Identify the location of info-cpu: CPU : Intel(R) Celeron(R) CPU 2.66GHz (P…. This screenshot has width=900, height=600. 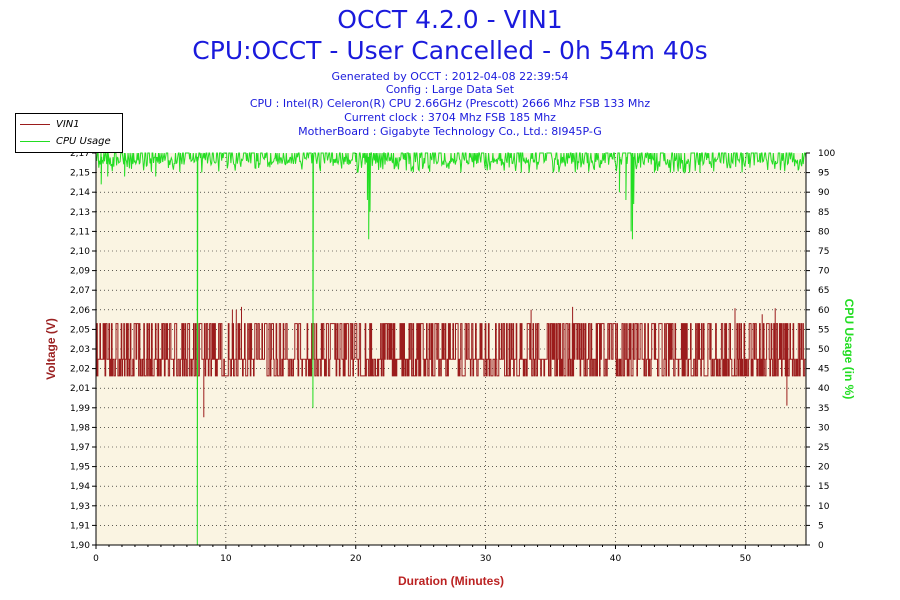
(450, 103).